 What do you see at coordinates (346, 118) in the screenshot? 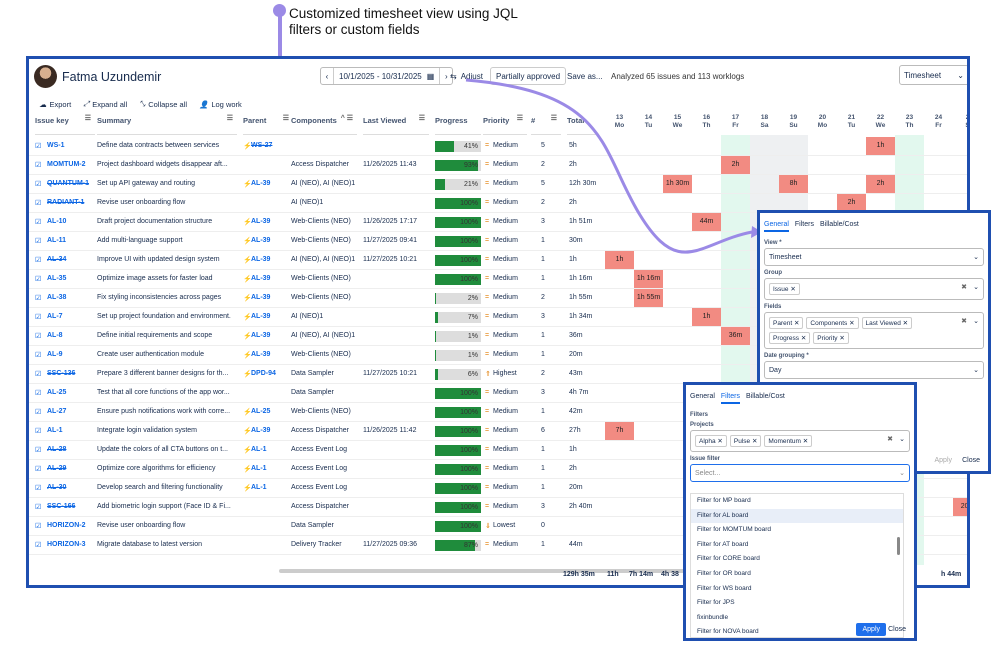
I see `sort-filter-icon: ^ ☰` at bounding box center [346, 118].